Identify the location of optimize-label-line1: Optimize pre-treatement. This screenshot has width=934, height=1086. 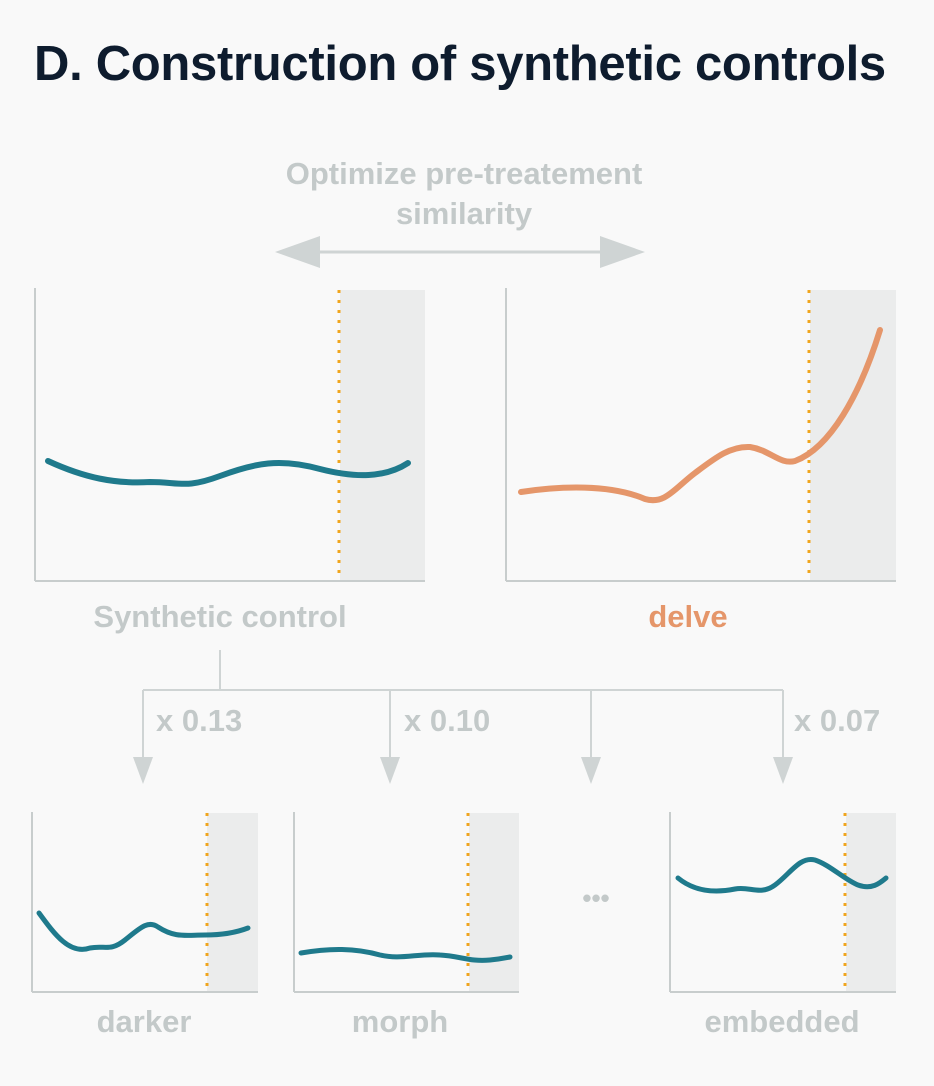
(464, 173).